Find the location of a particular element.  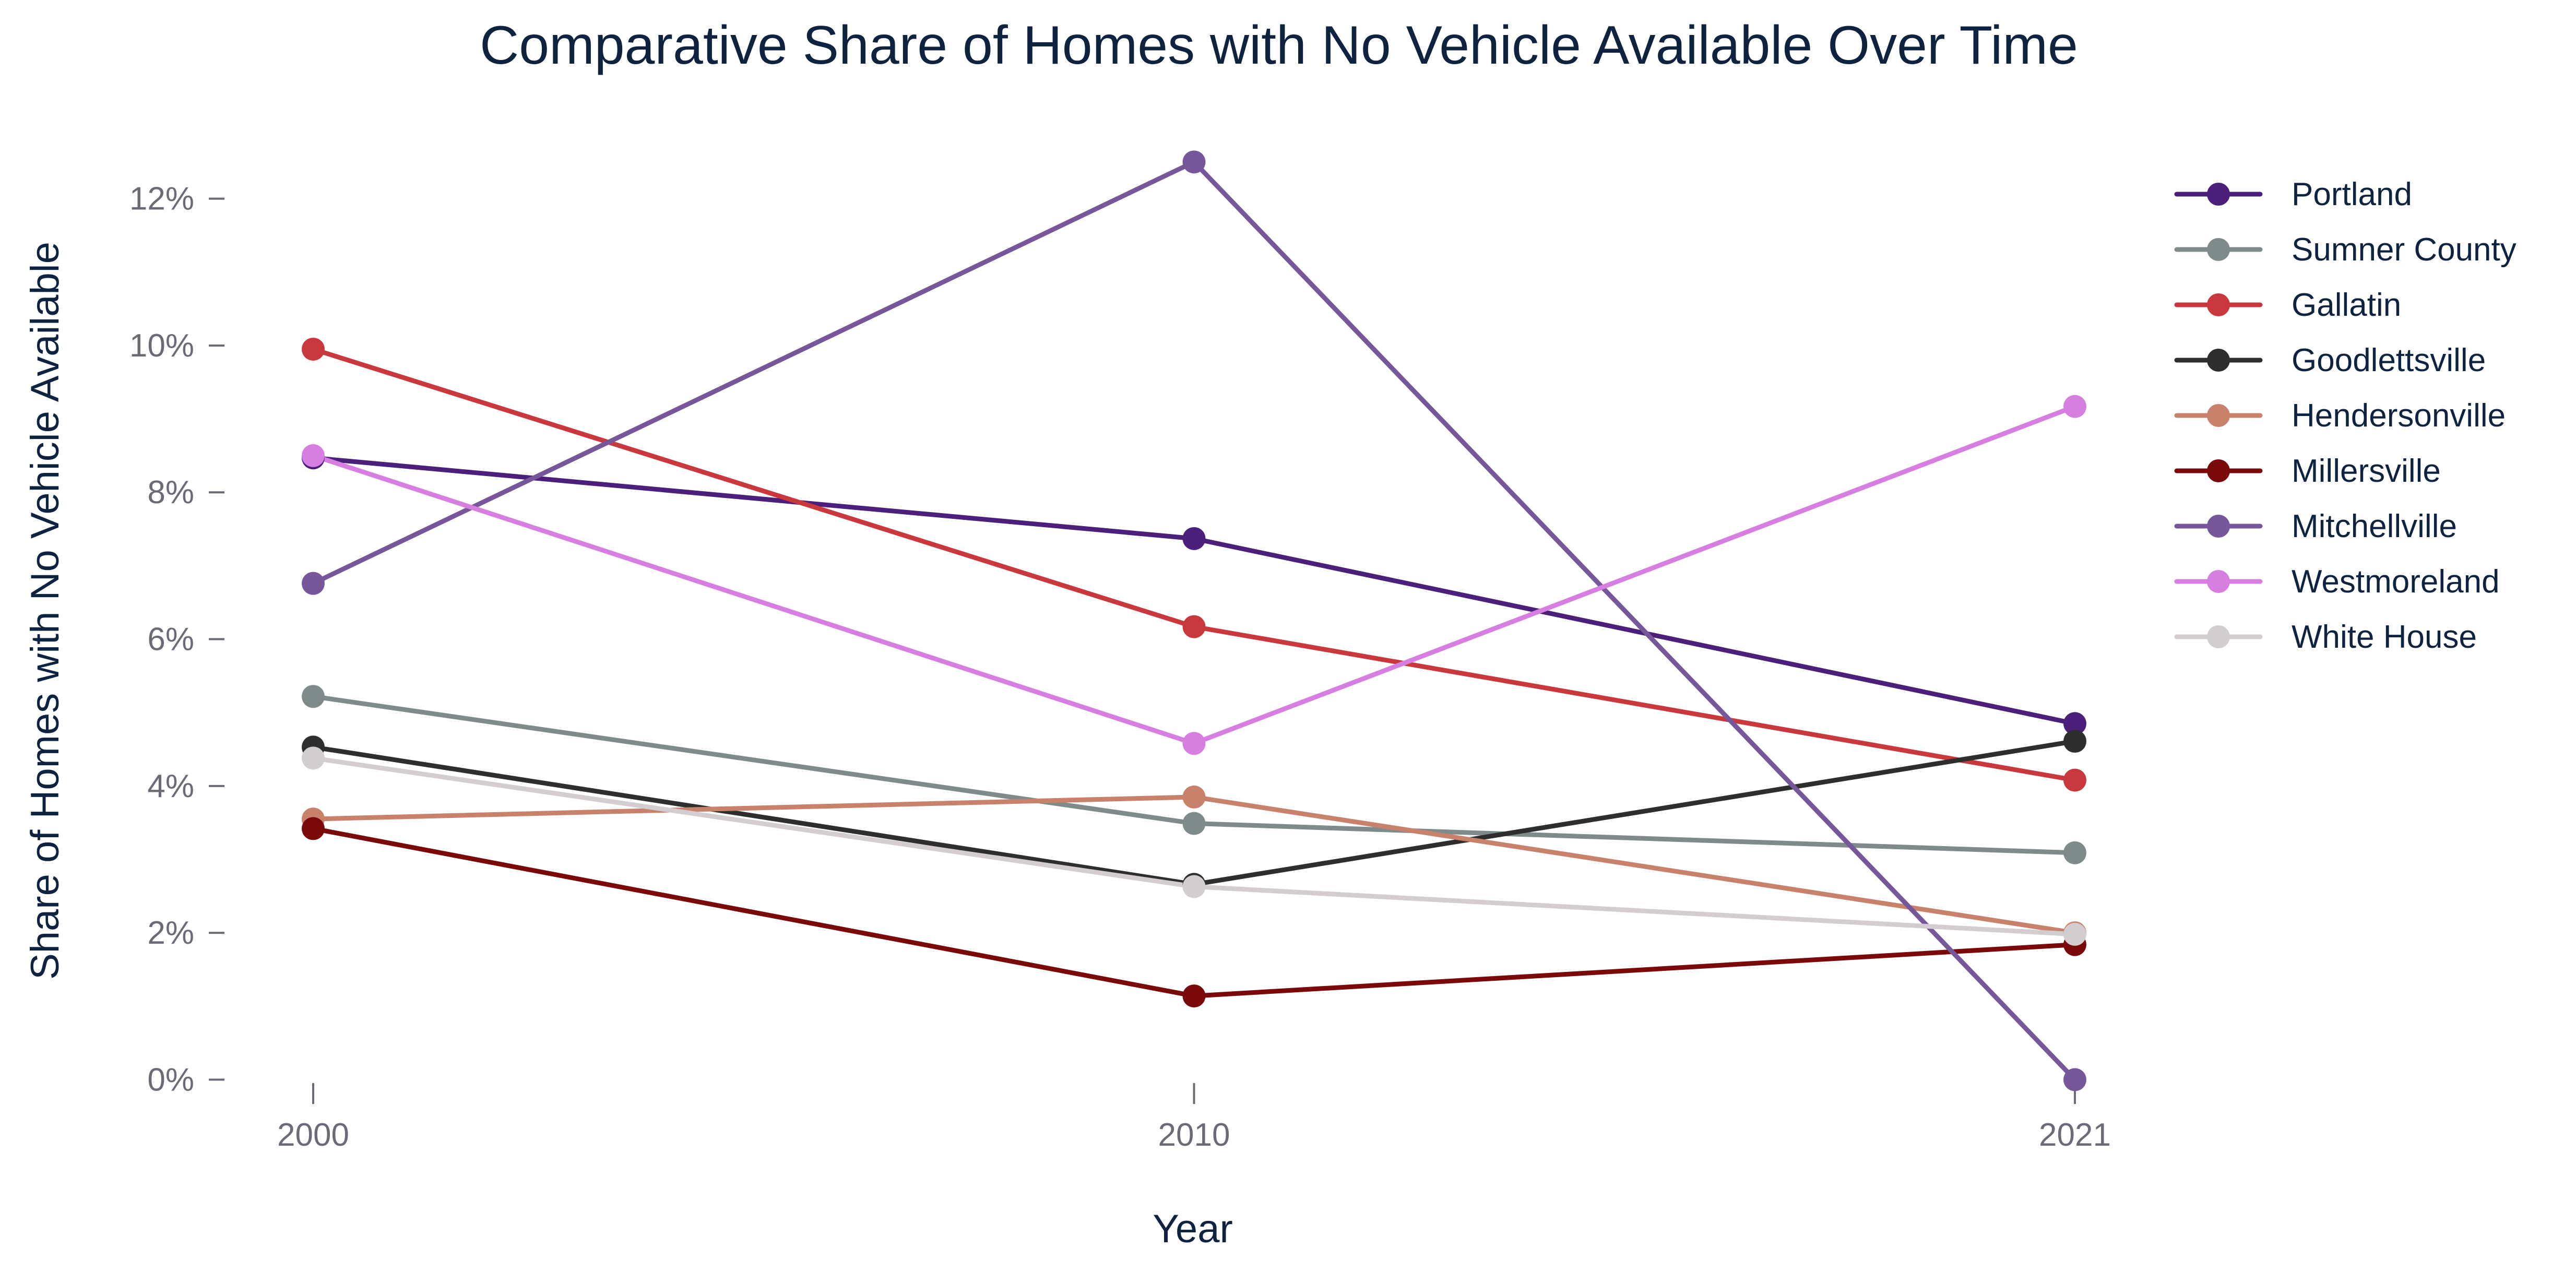

data-point-hendersonville is located at coordinates (1194, 797).